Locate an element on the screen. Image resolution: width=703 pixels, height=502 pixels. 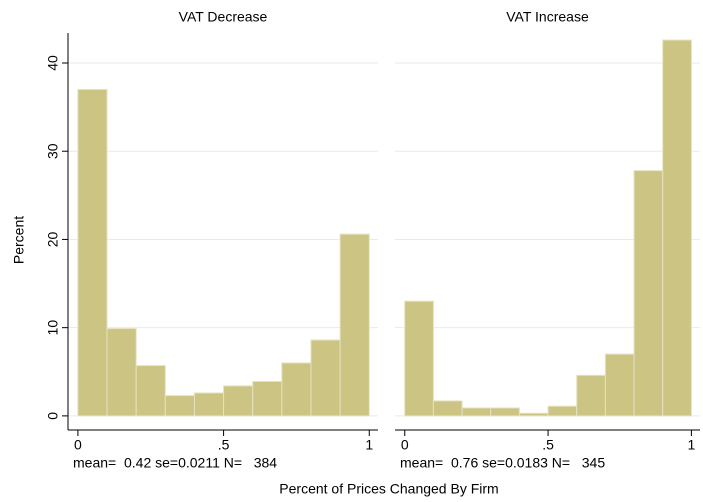
y-tick-label: 10 is located at coordinates (53, 328).